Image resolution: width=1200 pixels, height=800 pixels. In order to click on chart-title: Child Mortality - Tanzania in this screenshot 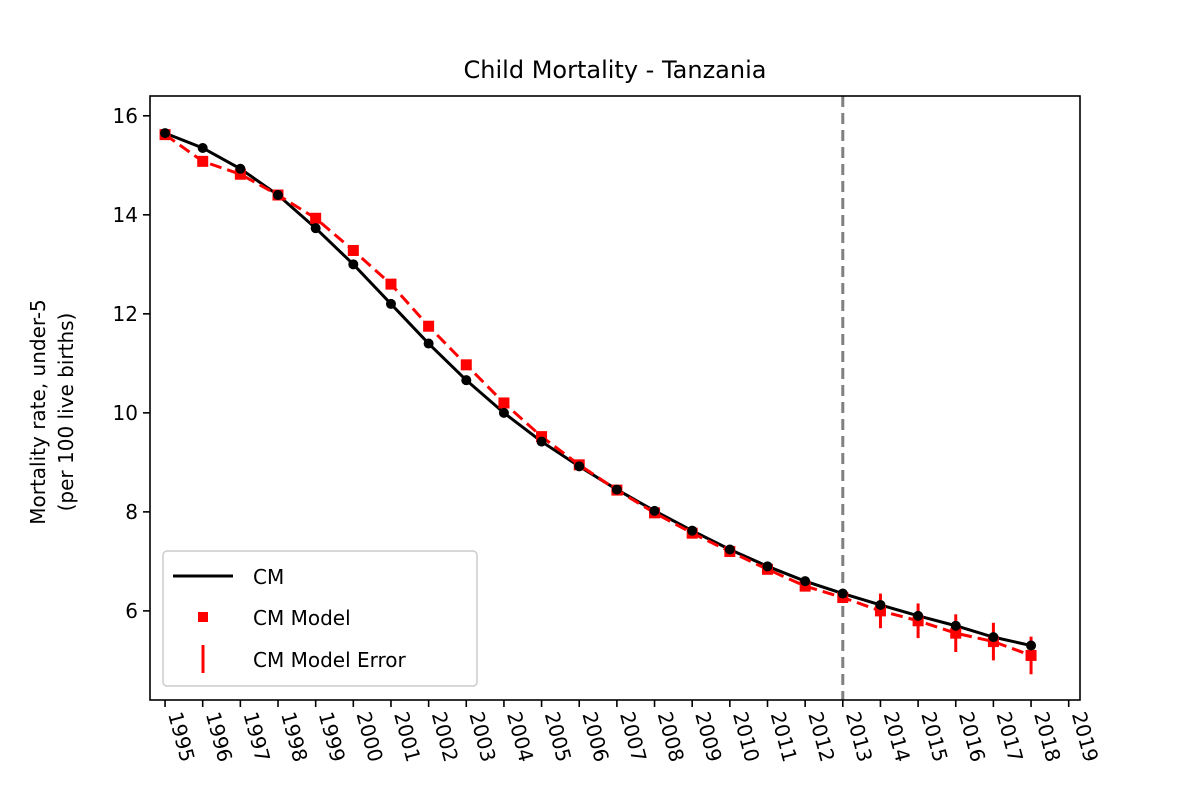, I will do `click(615, 70)`.